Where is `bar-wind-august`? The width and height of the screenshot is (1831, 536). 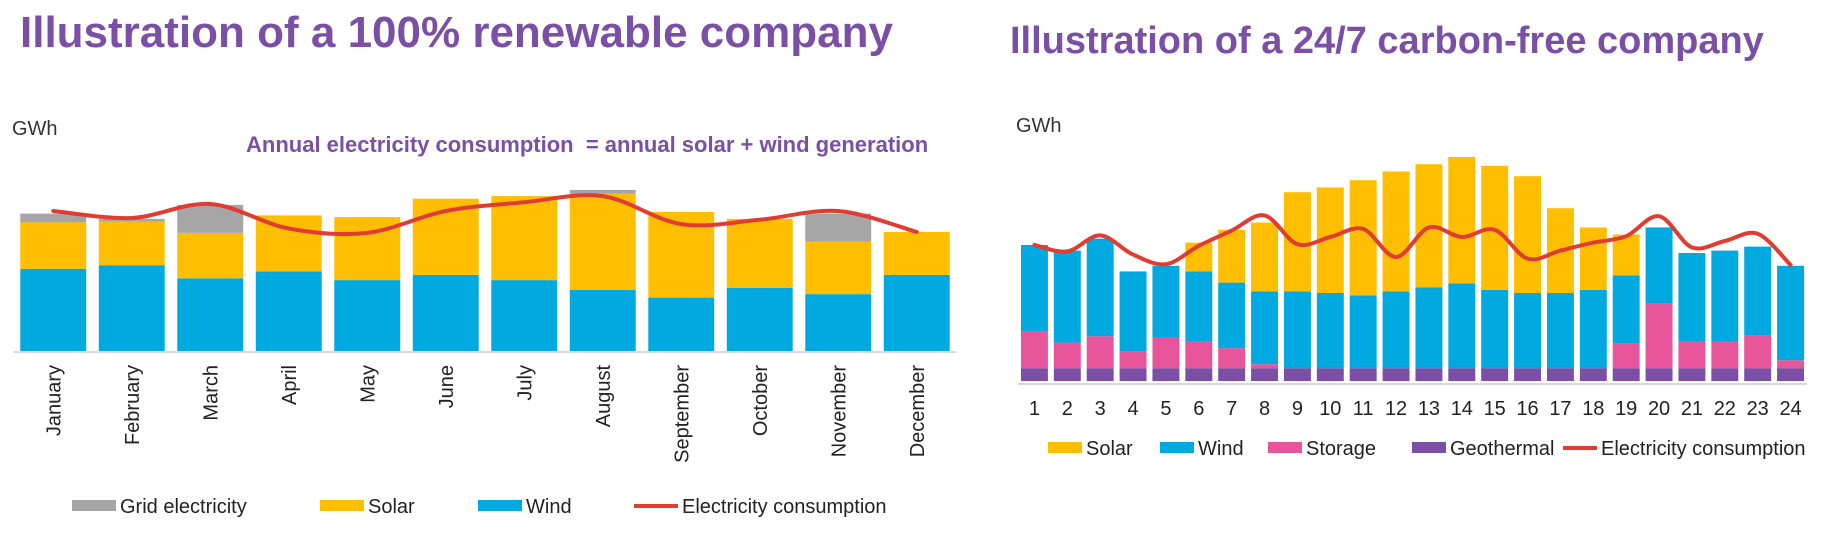 bar-wind-august is located at coordinates (602, 320).